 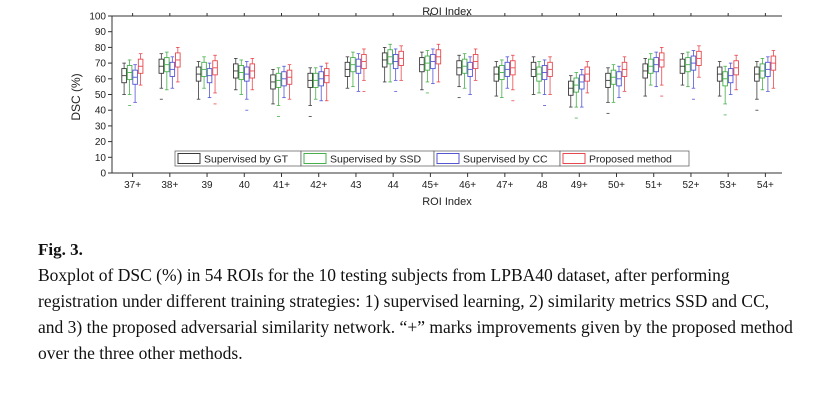 I want to click on x-tick-label: 39, so click(x=207, y=185).